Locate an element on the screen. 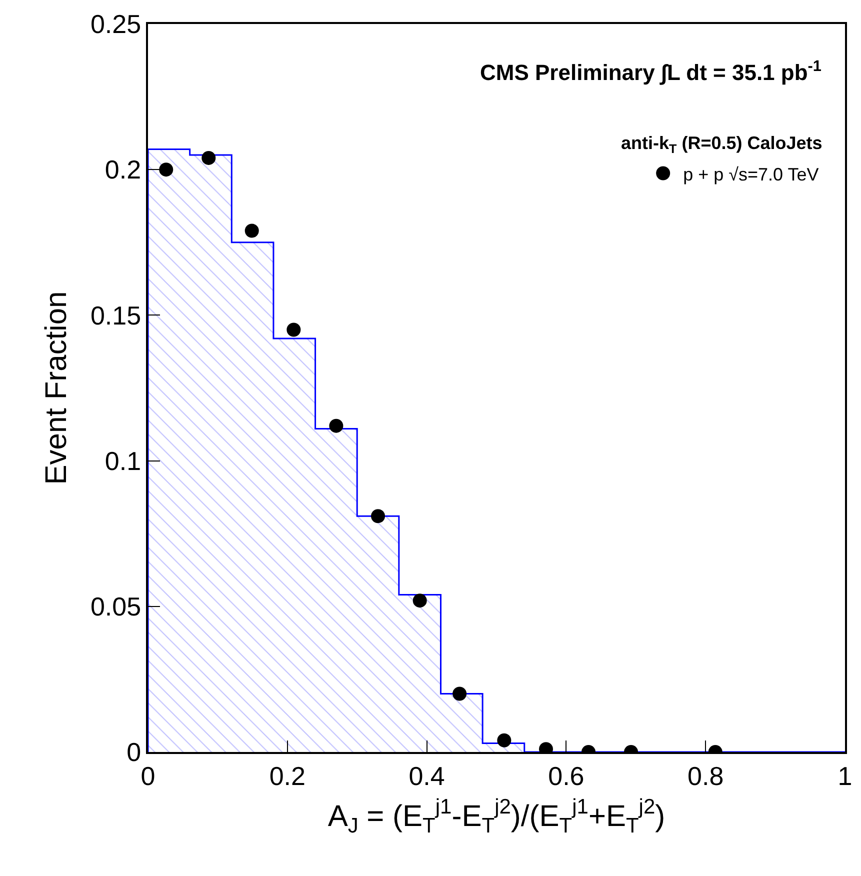 The width and height of the screenshot is (861, 876). x-tick-label: 0.4 is located at coordinates (426, 775).